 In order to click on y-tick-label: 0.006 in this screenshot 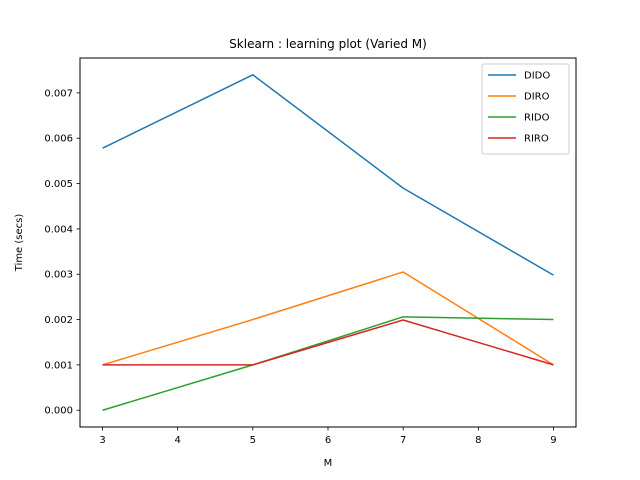, I will do `click(58, 139)`.